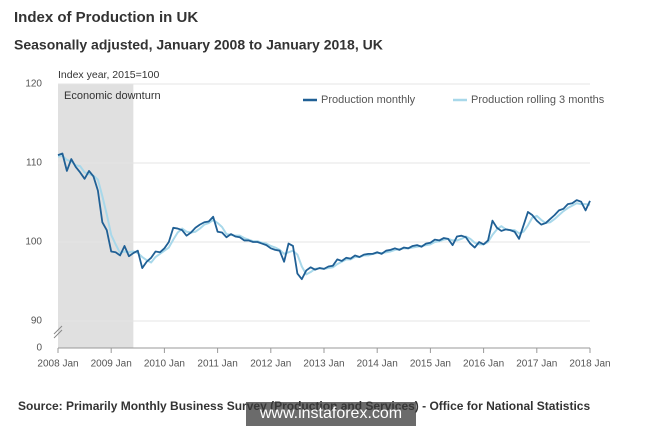  What do you see at coordinates (536, 364) in the screenshot?
I see `x-tick-label: 2017 Jan` at bounding box center [536, 364].